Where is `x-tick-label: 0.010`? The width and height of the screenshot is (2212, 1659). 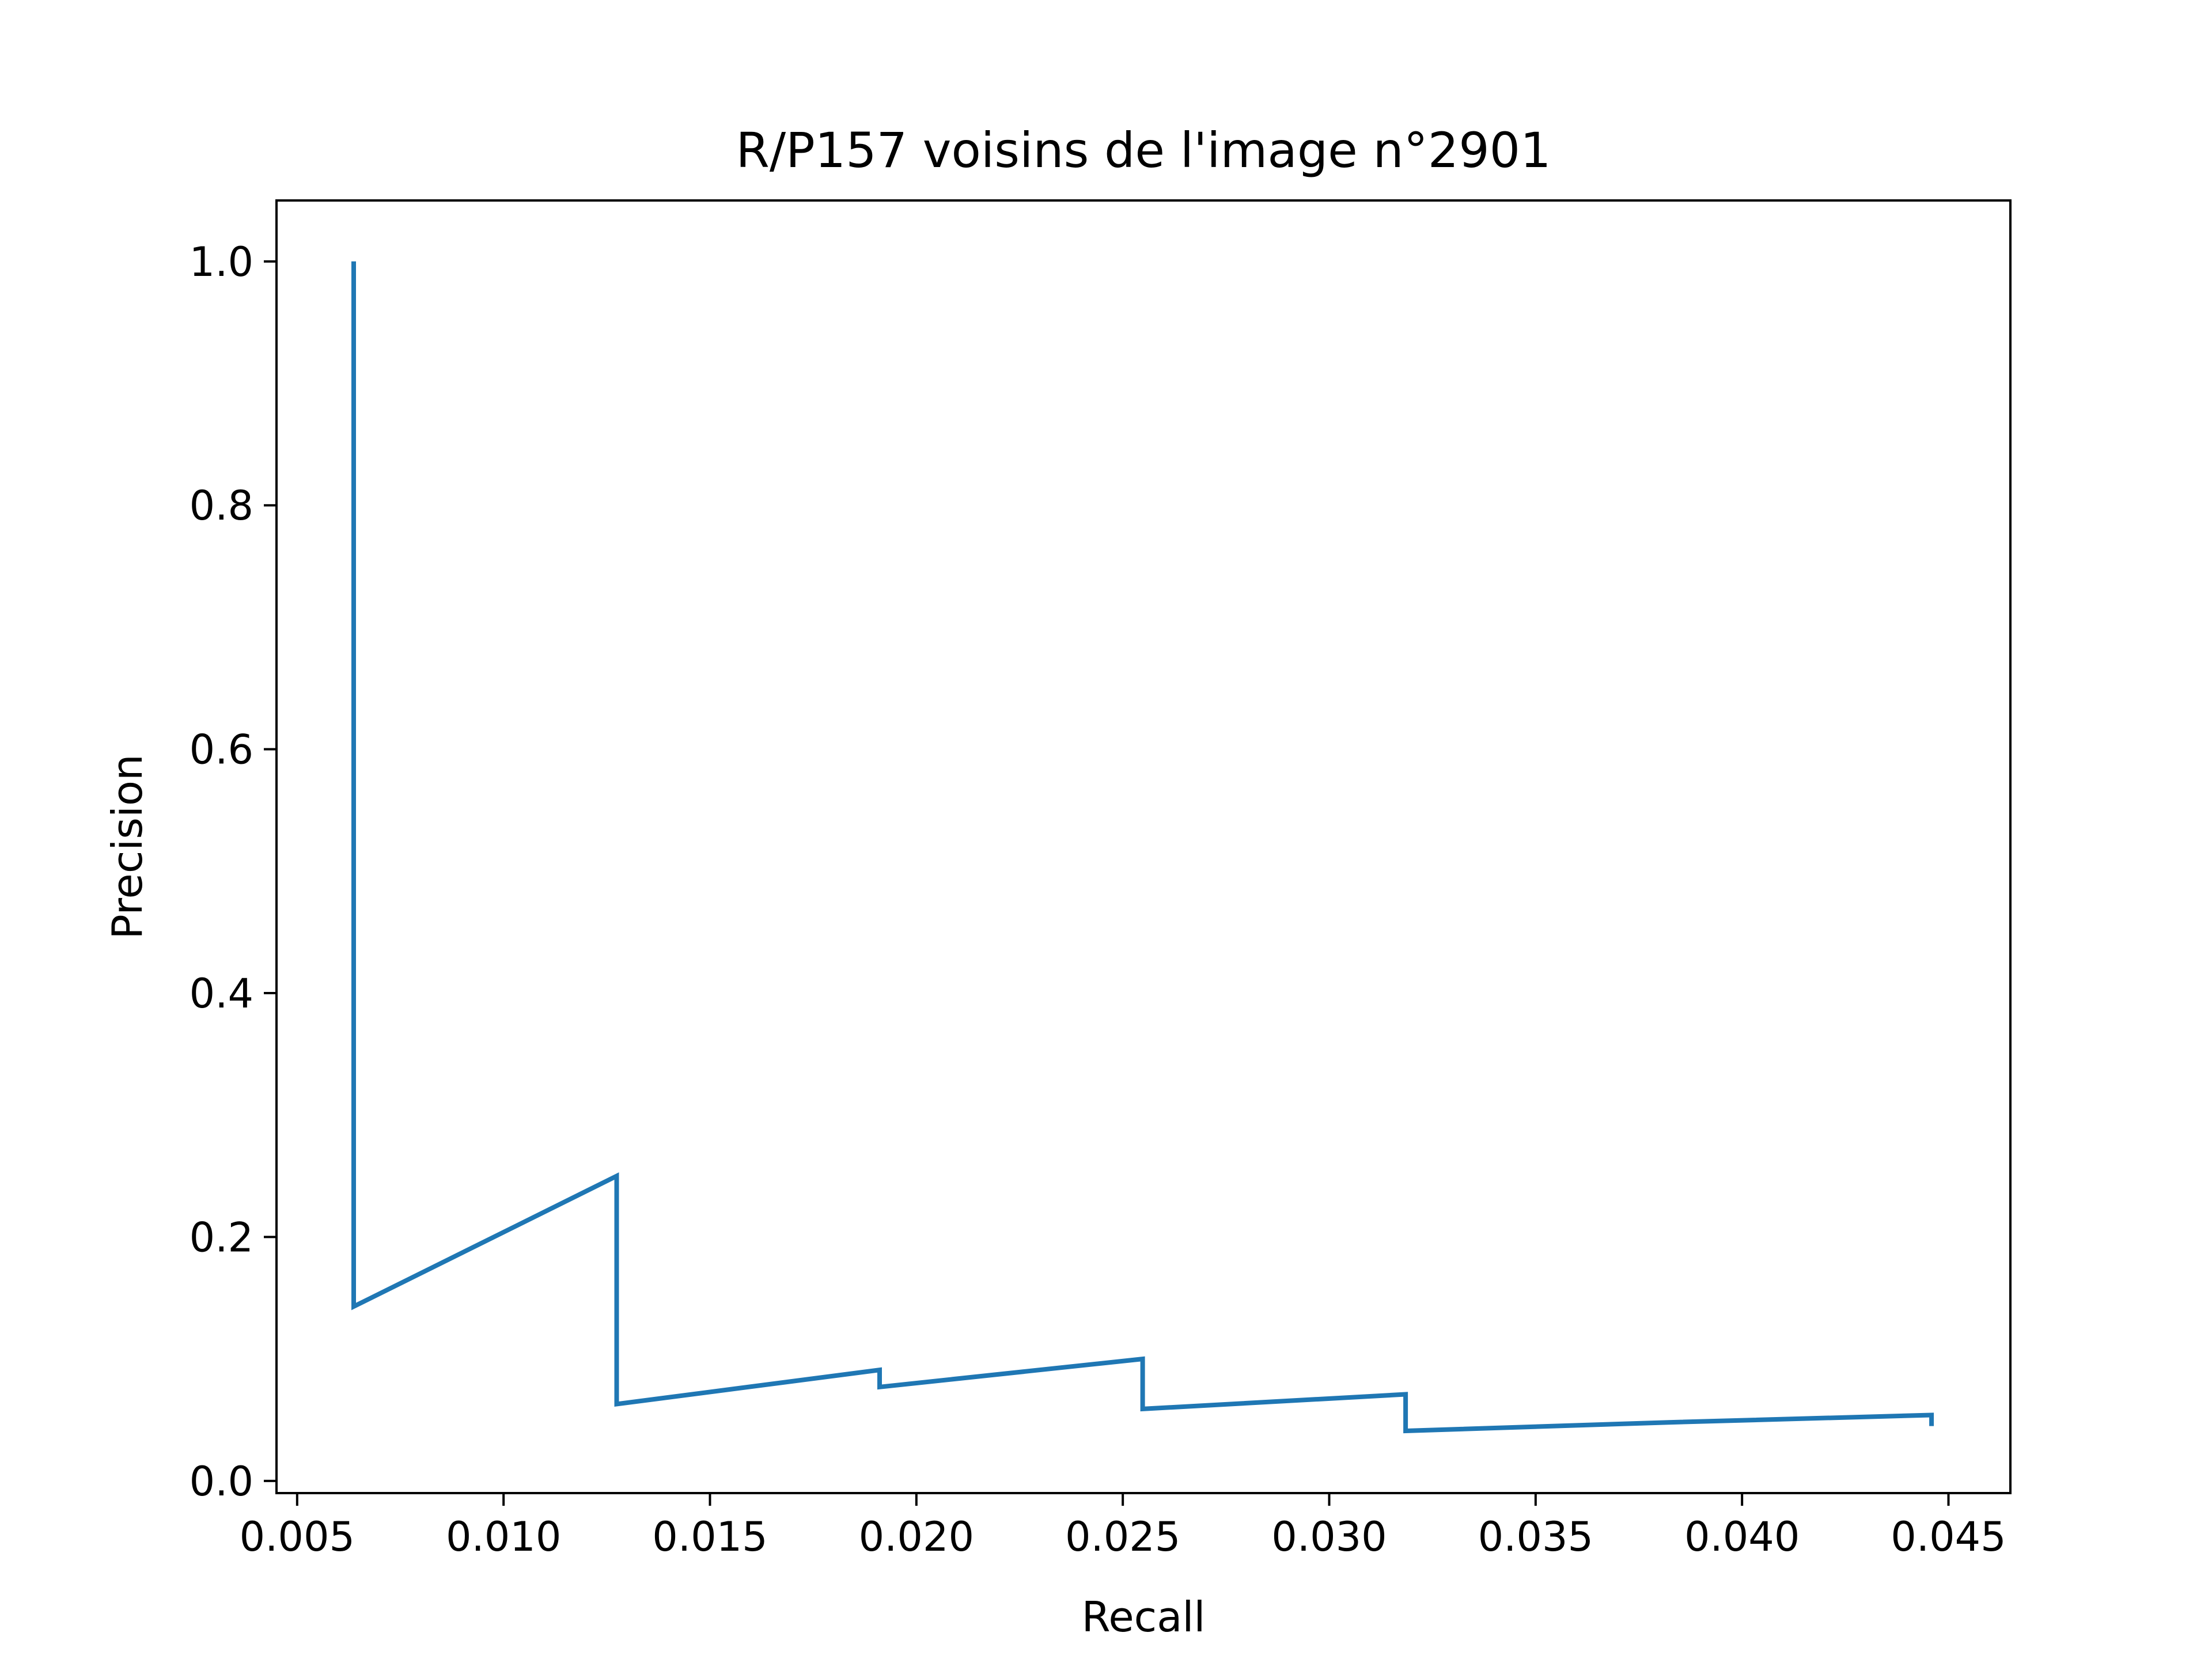
x-tick-label: 0.010 is located at coordinates (503, 1536).